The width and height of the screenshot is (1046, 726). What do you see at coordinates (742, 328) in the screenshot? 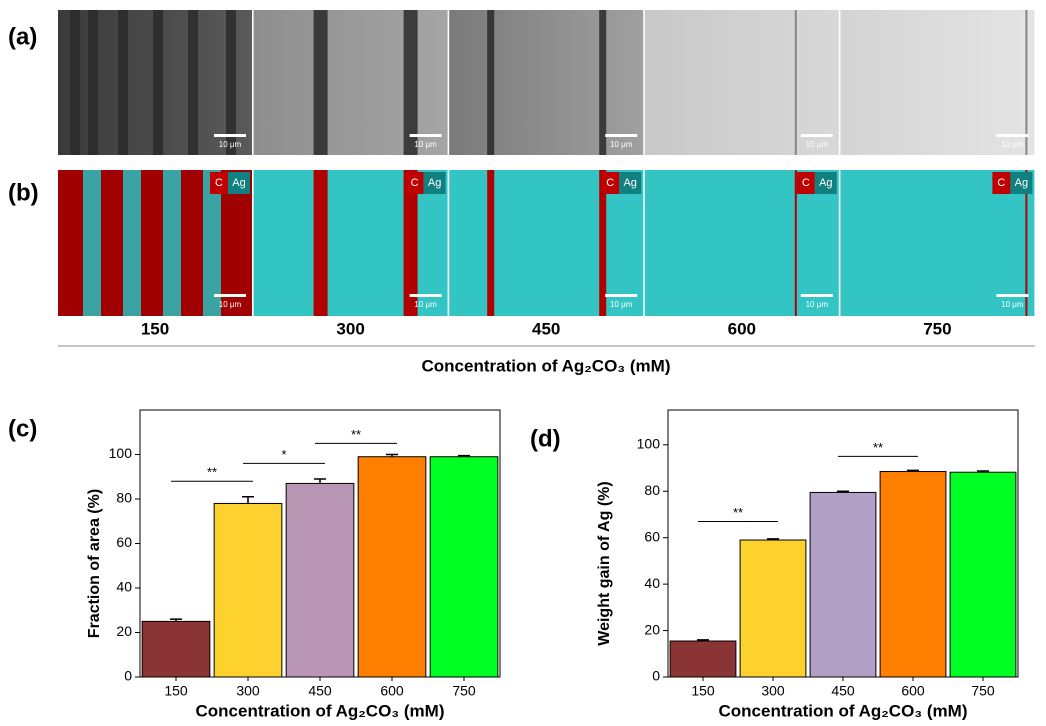
I see `concentration-label: 600` at bounding box center [742, 328].